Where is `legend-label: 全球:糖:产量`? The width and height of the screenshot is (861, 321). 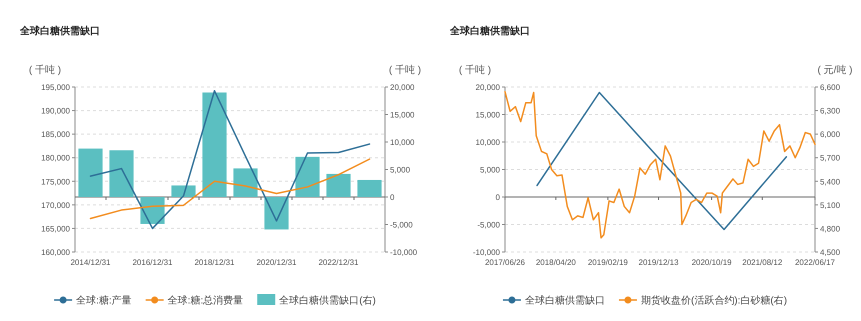
legend-label: 全球:糖:产量 is located at coordinates (104, 300).